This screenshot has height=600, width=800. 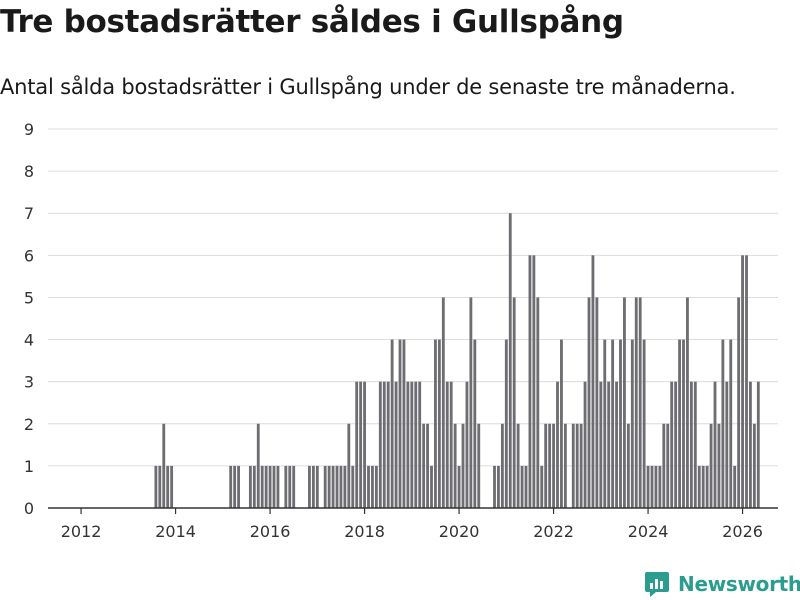 I want to click on chart-title: Tre bostadsrätter såldes i Gullspång, so click(x=312, y=22).